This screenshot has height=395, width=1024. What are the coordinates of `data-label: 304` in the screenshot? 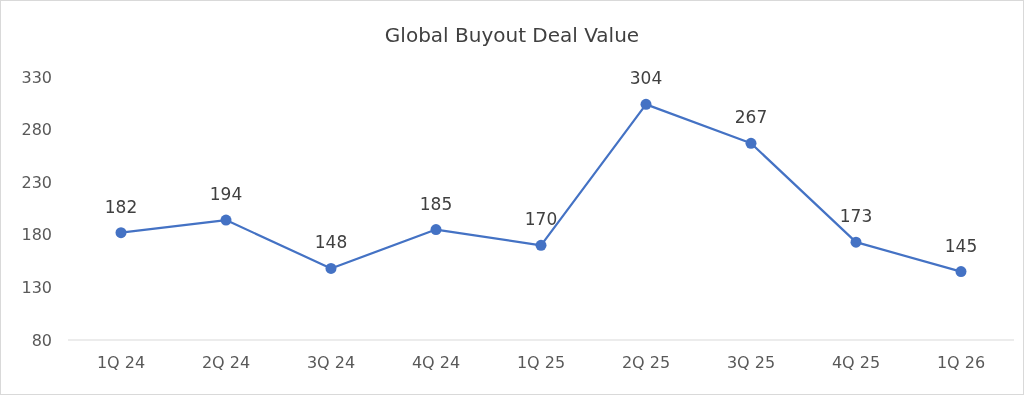 It's located at (646, 78).